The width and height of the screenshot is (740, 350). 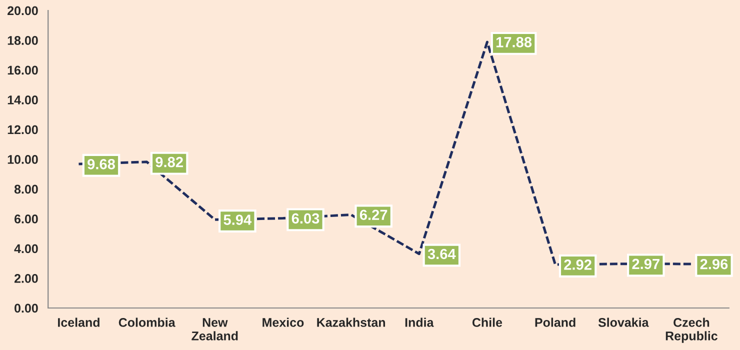 I want to click on x-tick-label: Slovakia, so click(x=623, y=322).